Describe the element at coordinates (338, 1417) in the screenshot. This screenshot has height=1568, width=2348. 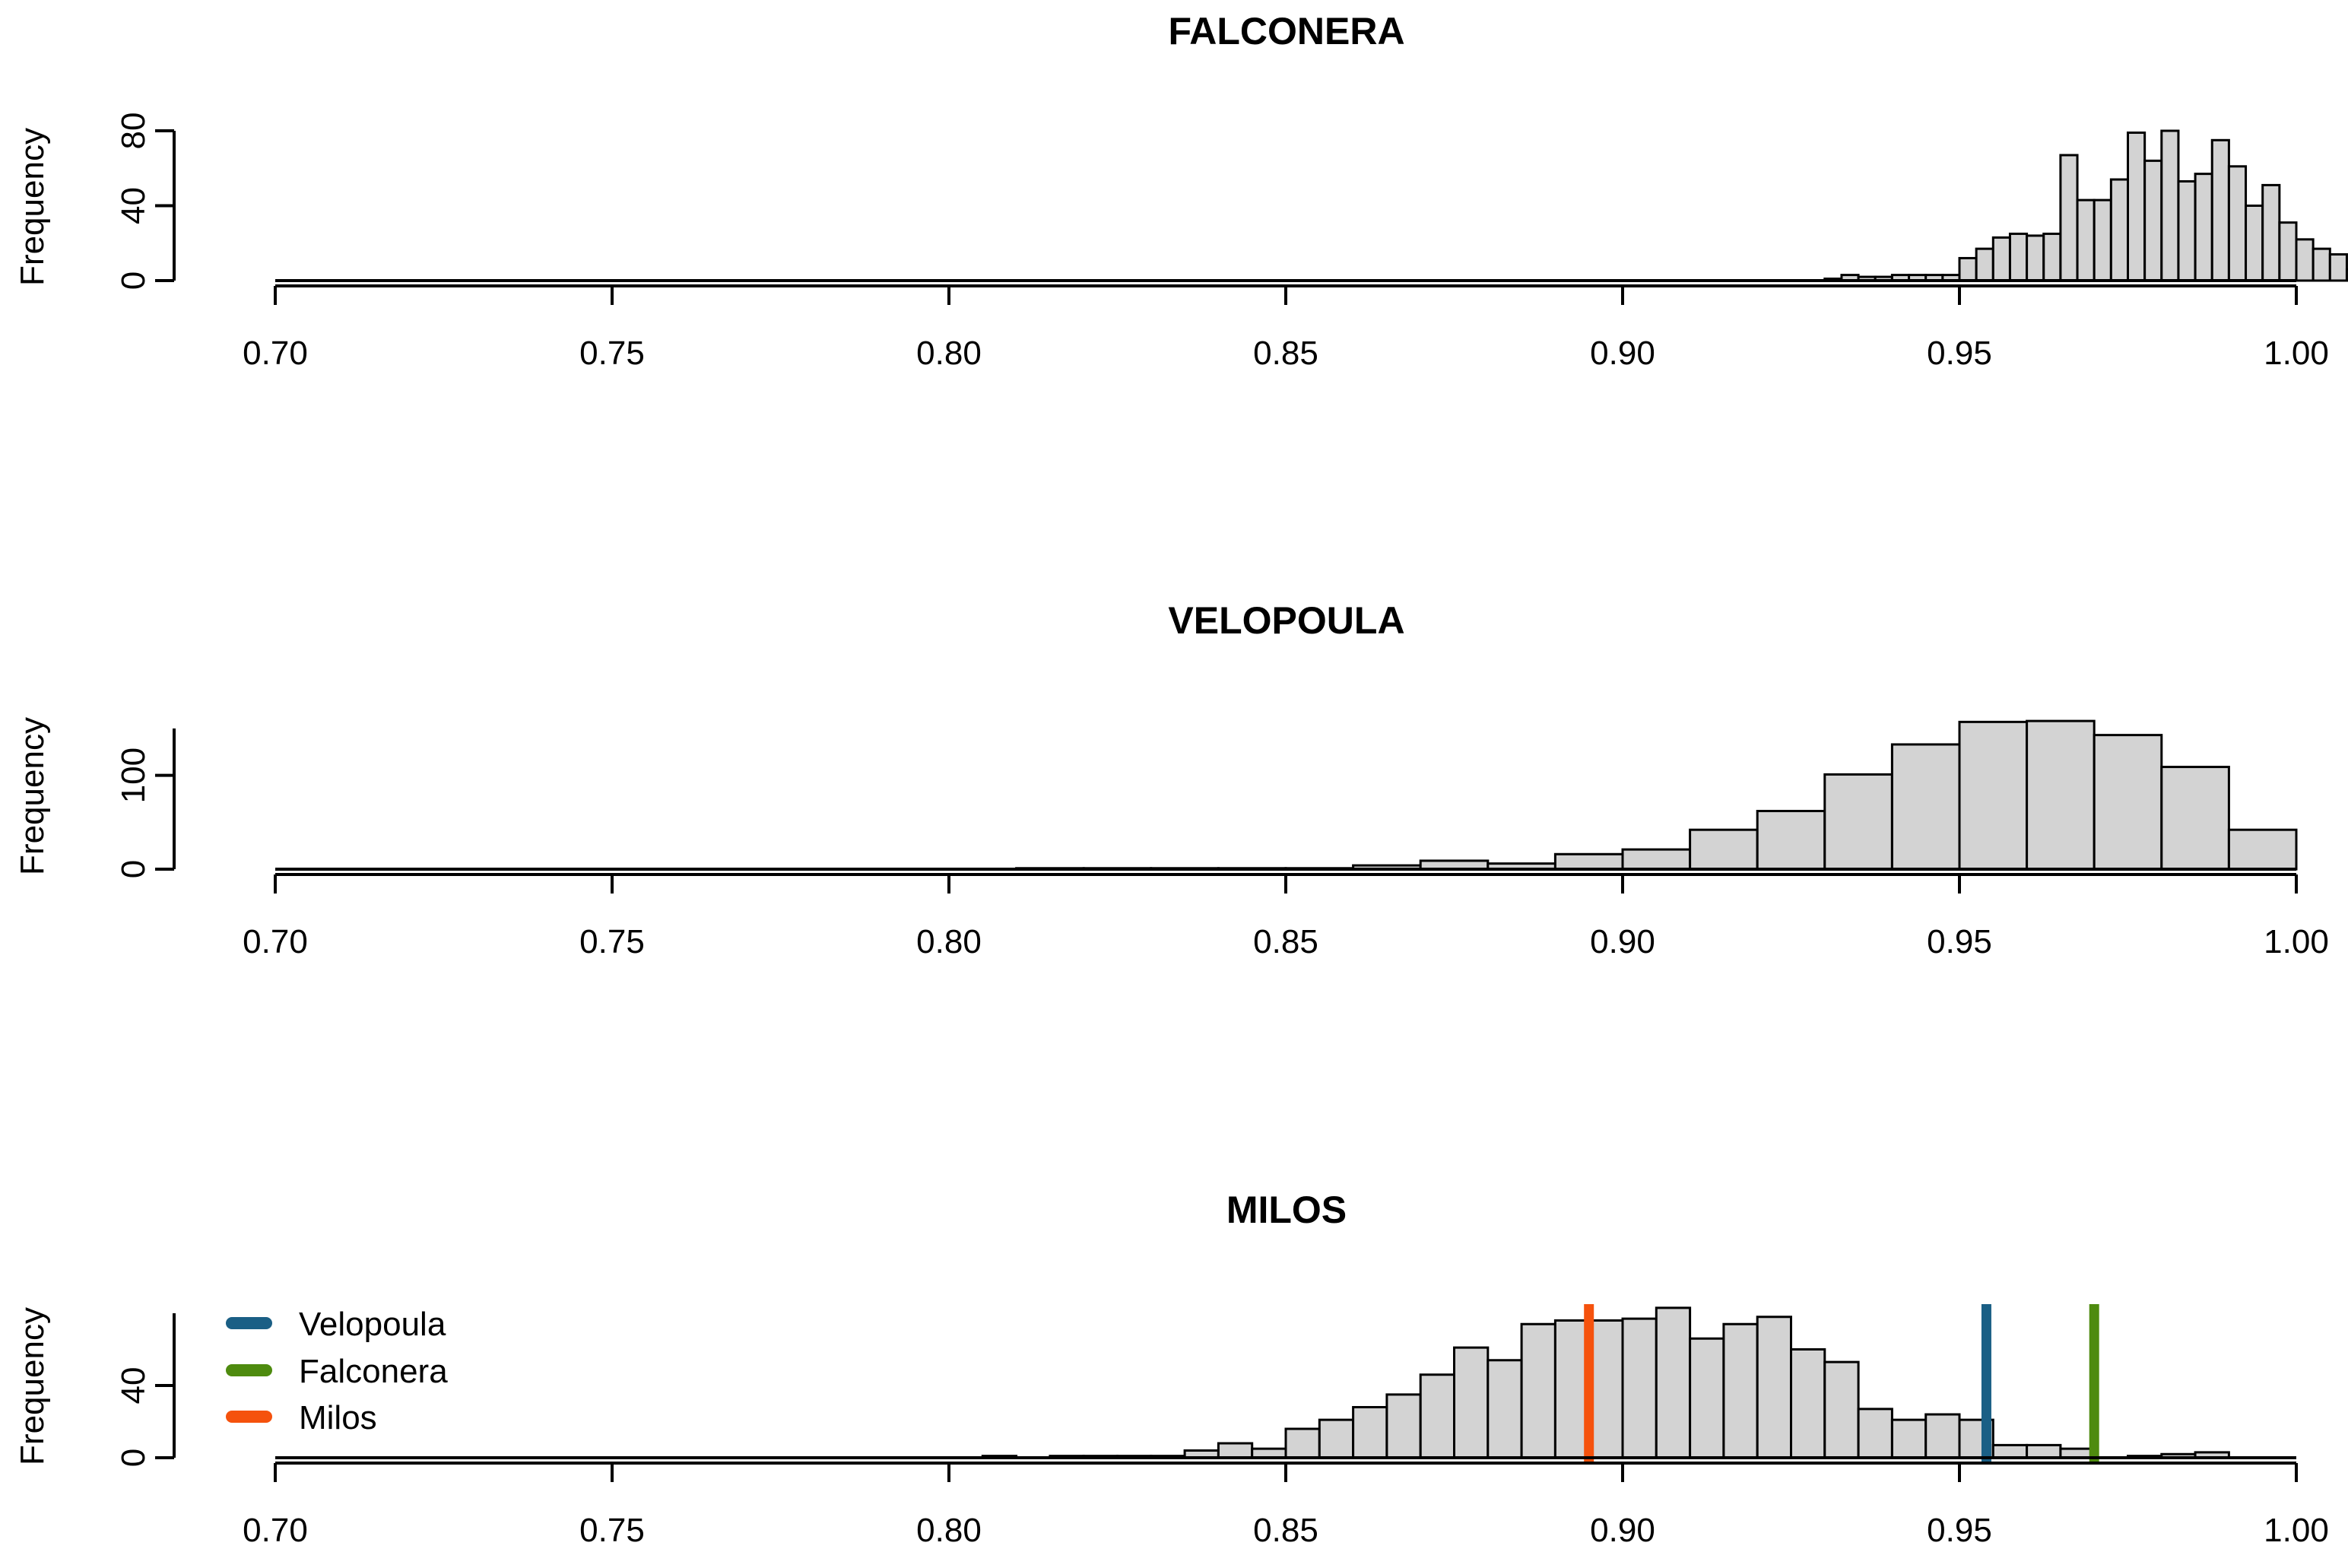
I see `legend-label-milos: Milos` at that location.